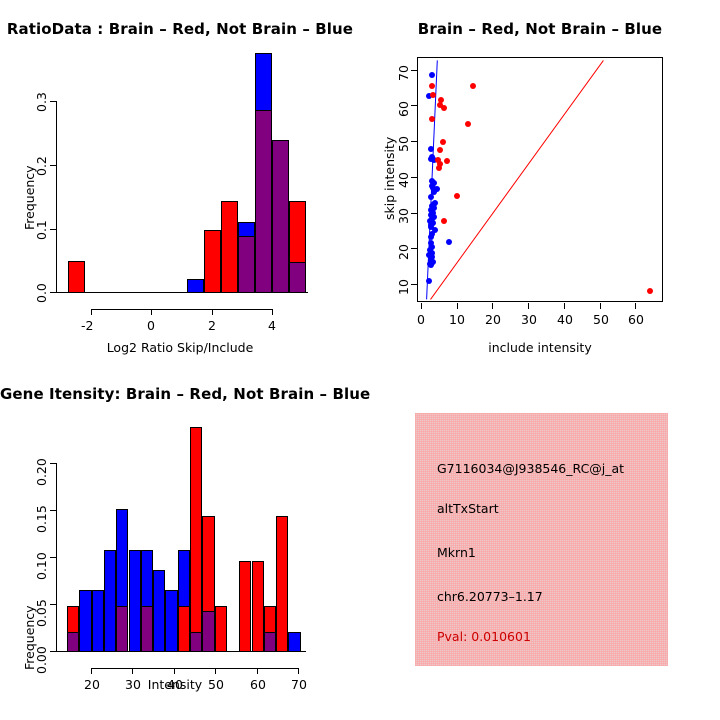  What do you see at coordinates (41, 566) in the screenshot?
I see `gene-histogram-ytick-label: 0.10` at bounding box center [41, 566].